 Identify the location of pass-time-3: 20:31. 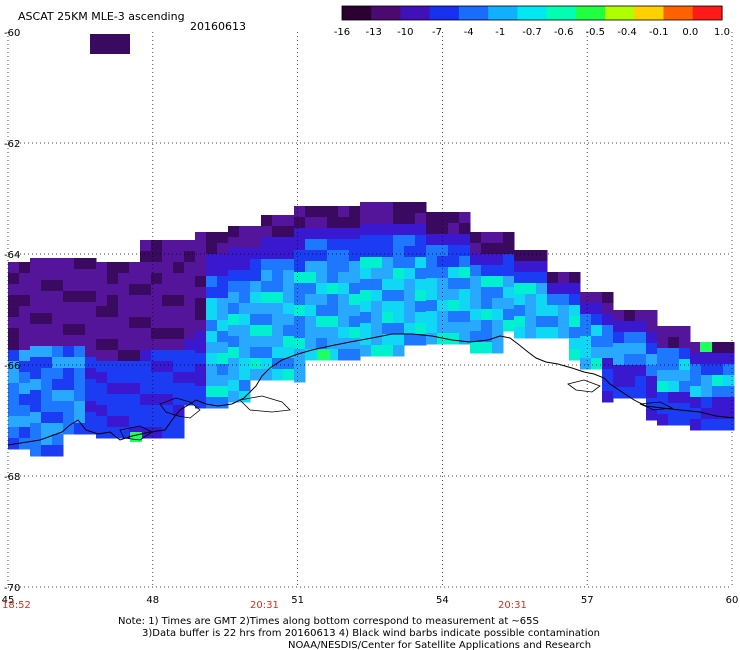
(512, 605).